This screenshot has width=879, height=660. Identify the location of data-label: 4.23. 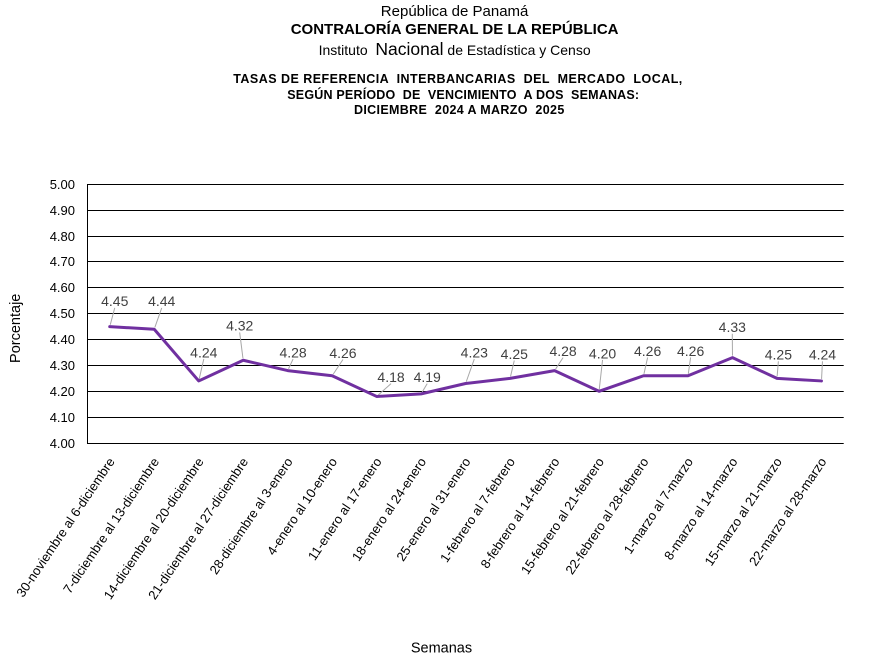
(474, 352).